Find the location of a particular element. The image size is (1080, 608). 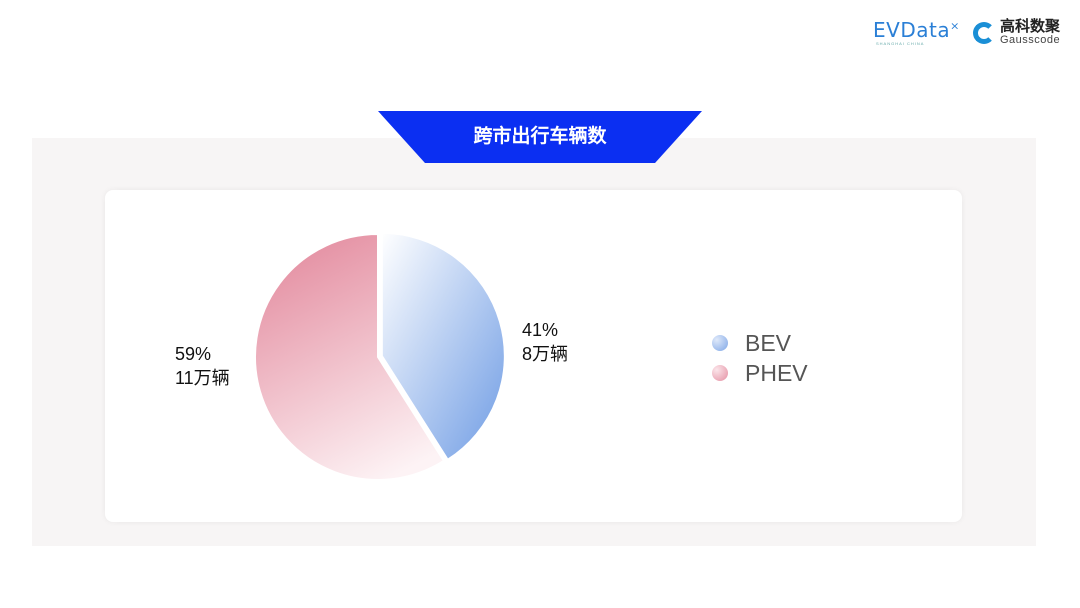

gausscode-logo: 高科数聚 Gausscode is located at coordinates (1016, 32).